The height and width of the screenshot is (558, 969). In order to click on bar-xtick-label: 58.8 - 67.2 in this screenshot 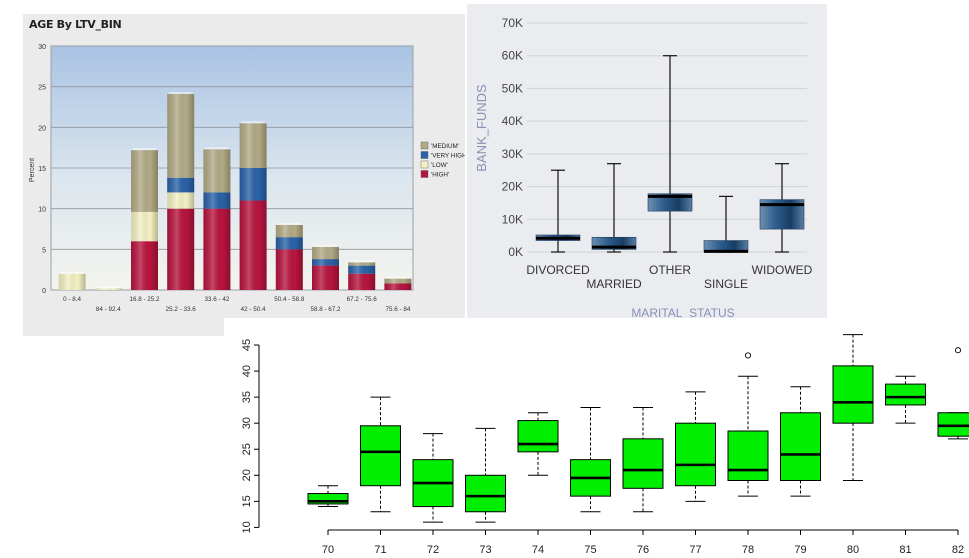, I will do `click(325, 309)`.